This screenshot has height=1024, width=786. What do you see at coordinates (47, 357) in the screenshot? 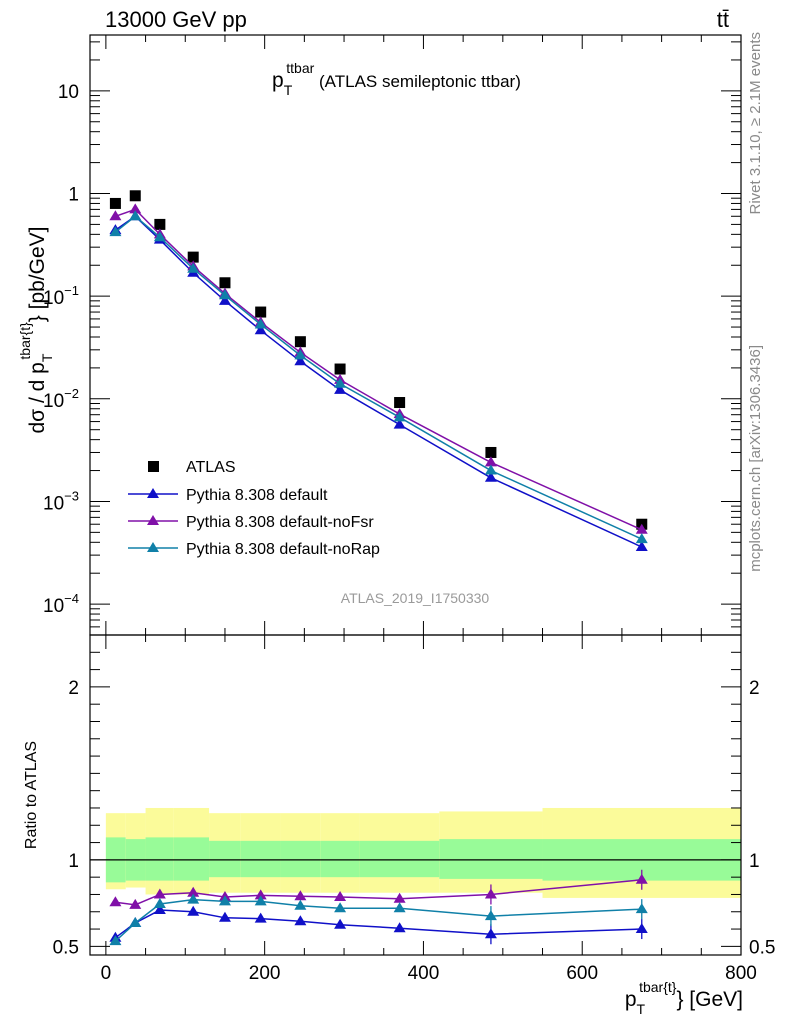
I see `main-y-label-sub: T` at bounding box center [47, 357].